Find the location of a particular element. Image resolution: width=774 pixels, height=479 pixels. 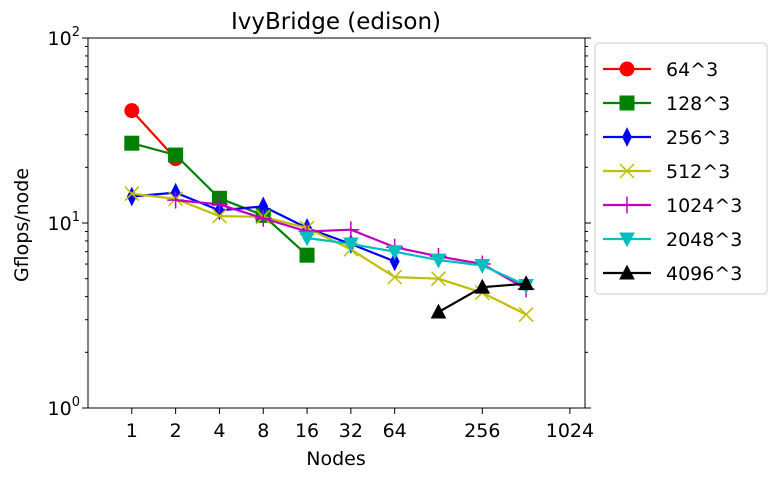

x-axis: 1 2 4 8 16 32 64 256 1024 is located at coordinates (360, 425).